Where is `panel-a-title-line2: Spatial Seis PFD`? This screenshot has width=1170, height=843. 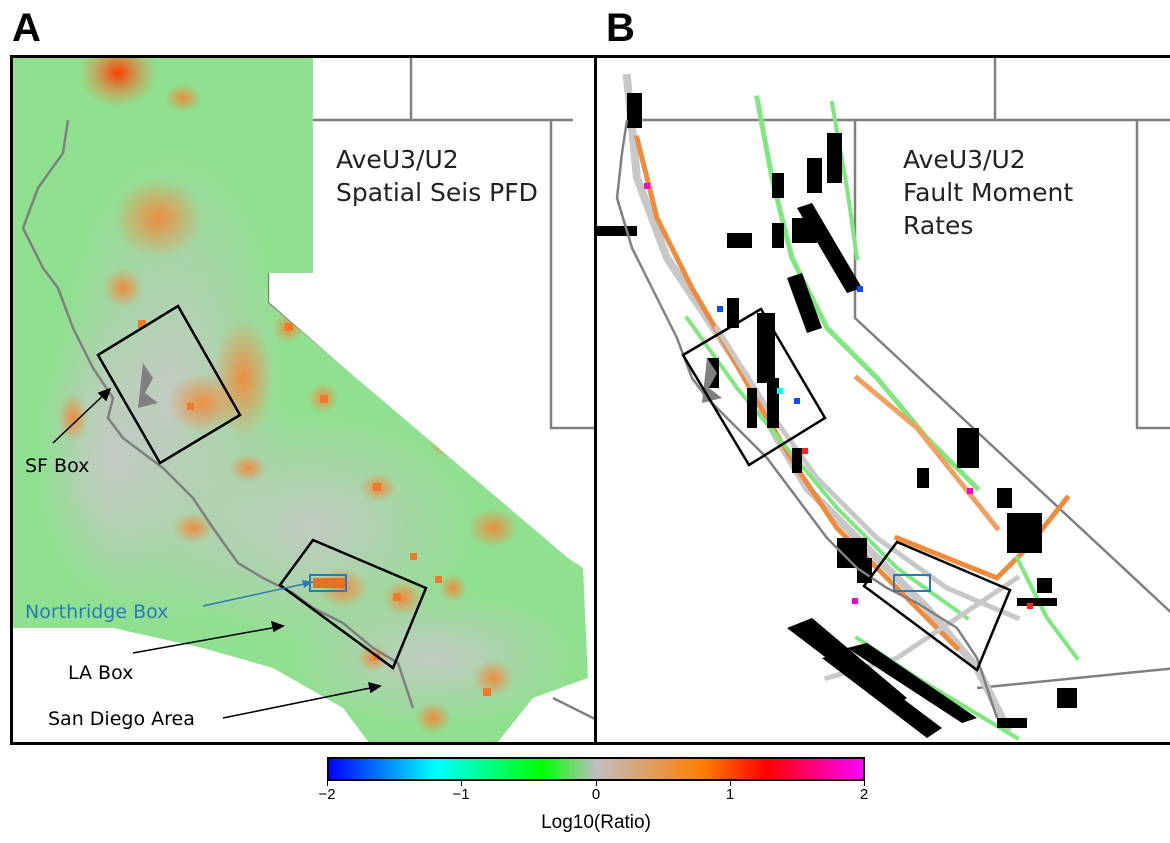 panel-a-title-line2: Spatial Seis PFD is located at coordinates (437, 192).